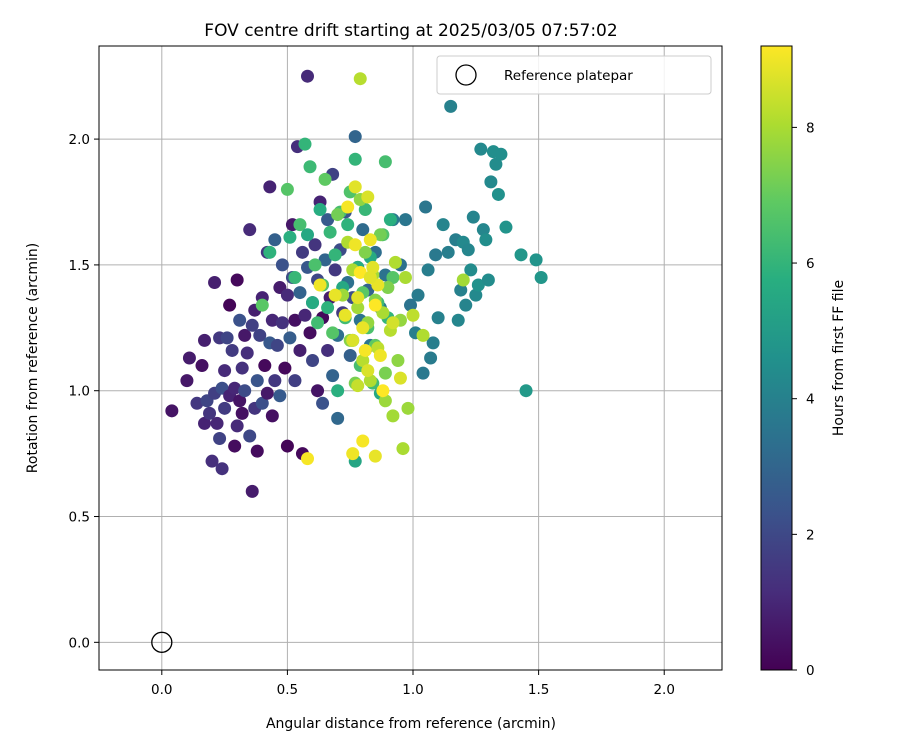 This screenshot has width=900, height=750. I want to click on x-tick-label: 1.0, so click(412, 690).